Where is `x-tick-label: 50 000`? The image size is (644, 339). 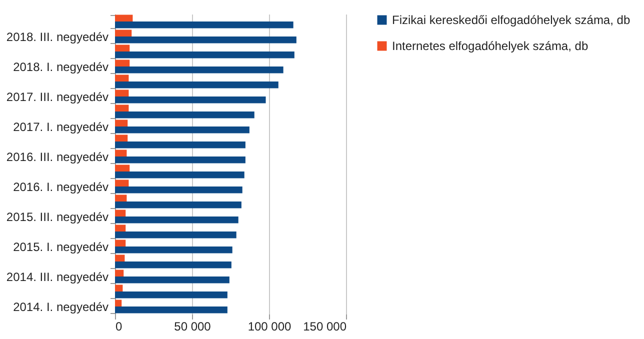 x-tick-label: 50 000 is located at coordinates (193, 327).